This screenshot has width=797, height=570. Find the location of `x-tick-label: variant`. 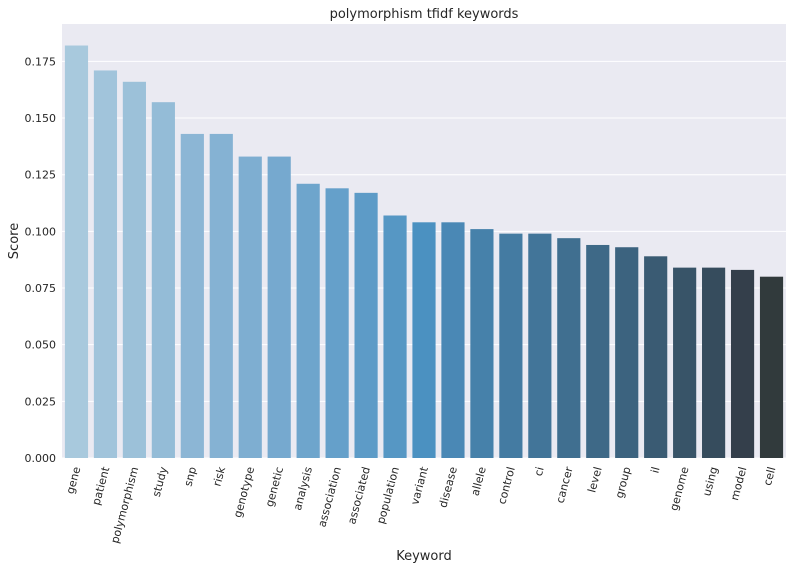

x-tick-label: variant is located at coordinates (419, 486).